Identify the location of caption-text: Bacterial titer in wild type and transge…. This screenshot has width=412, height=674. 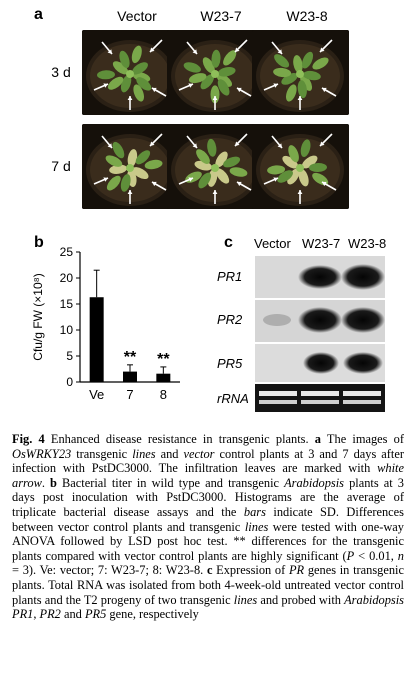
(170, 482).